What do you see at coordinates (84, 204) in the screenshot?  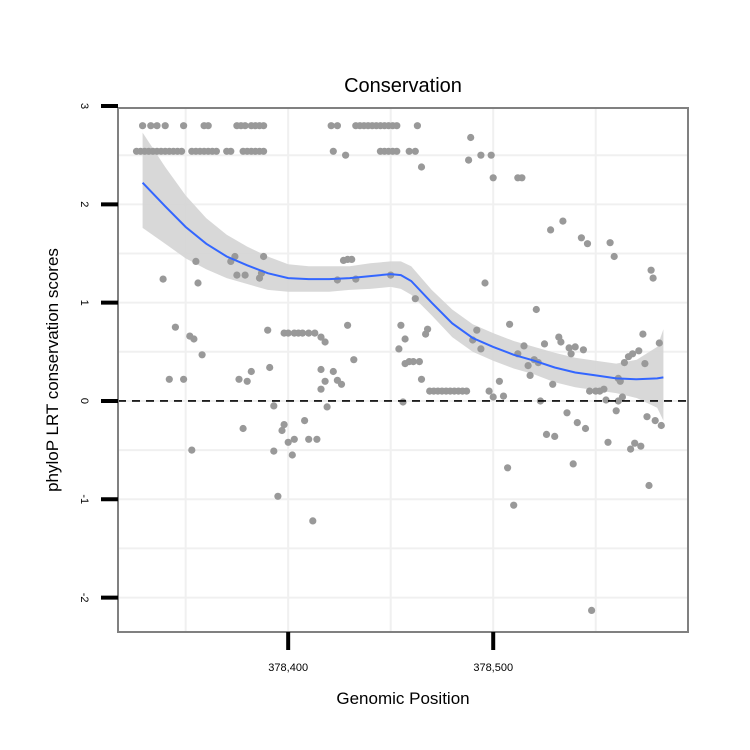 I see `y-tick-label: 2` at bounding box center [84, 204].